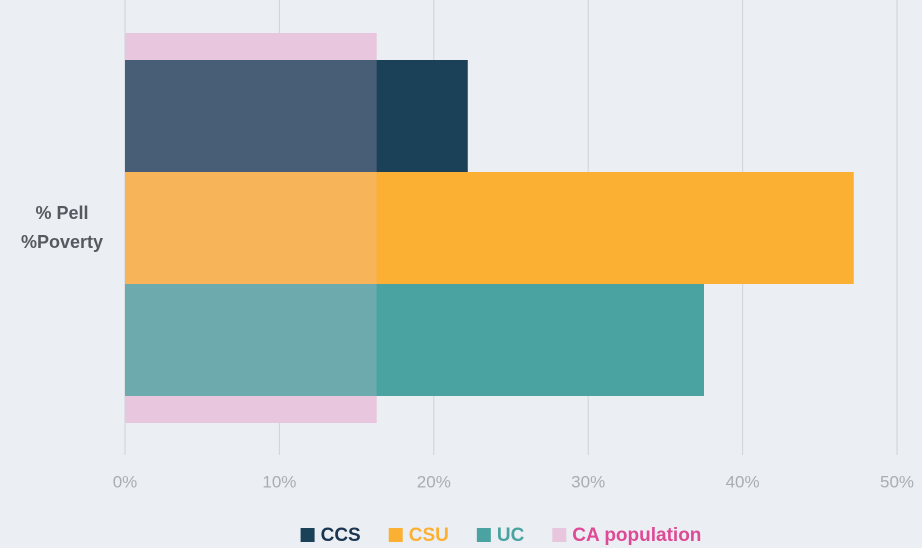 The height and width of the screenshot is (548, 922). Describe the element at coordinates (743, 481) in the screenshot. I see `x-tick-label: 40%` at that location.